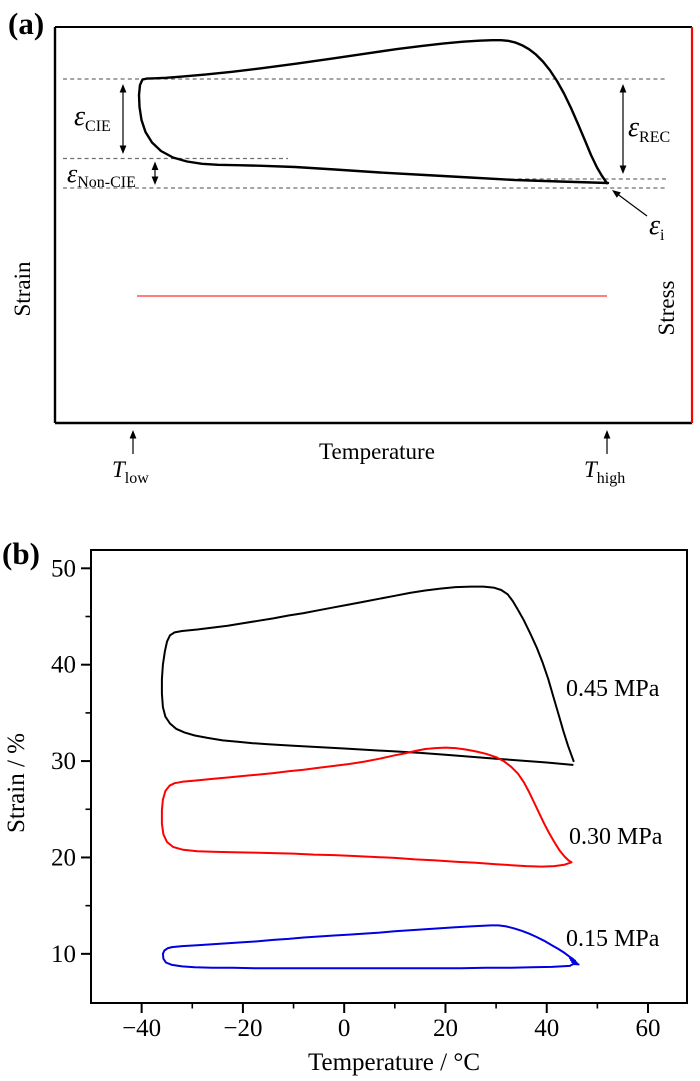 Image resolution: width=700 pixels, height=1081 pixels. What do you see at coordinates (63, 857) in the screenshot?
I see `y-axis-tick-label: 20` at bounding box center [63, 857].